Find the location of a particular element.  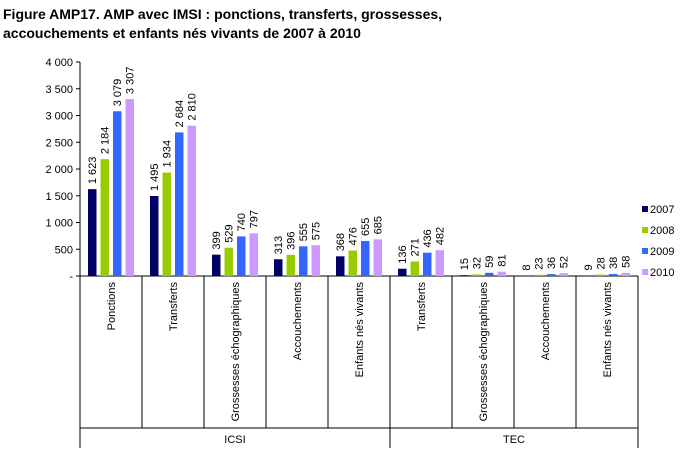

y-tick-label: 3 500 is located at coordinates (59, 90).